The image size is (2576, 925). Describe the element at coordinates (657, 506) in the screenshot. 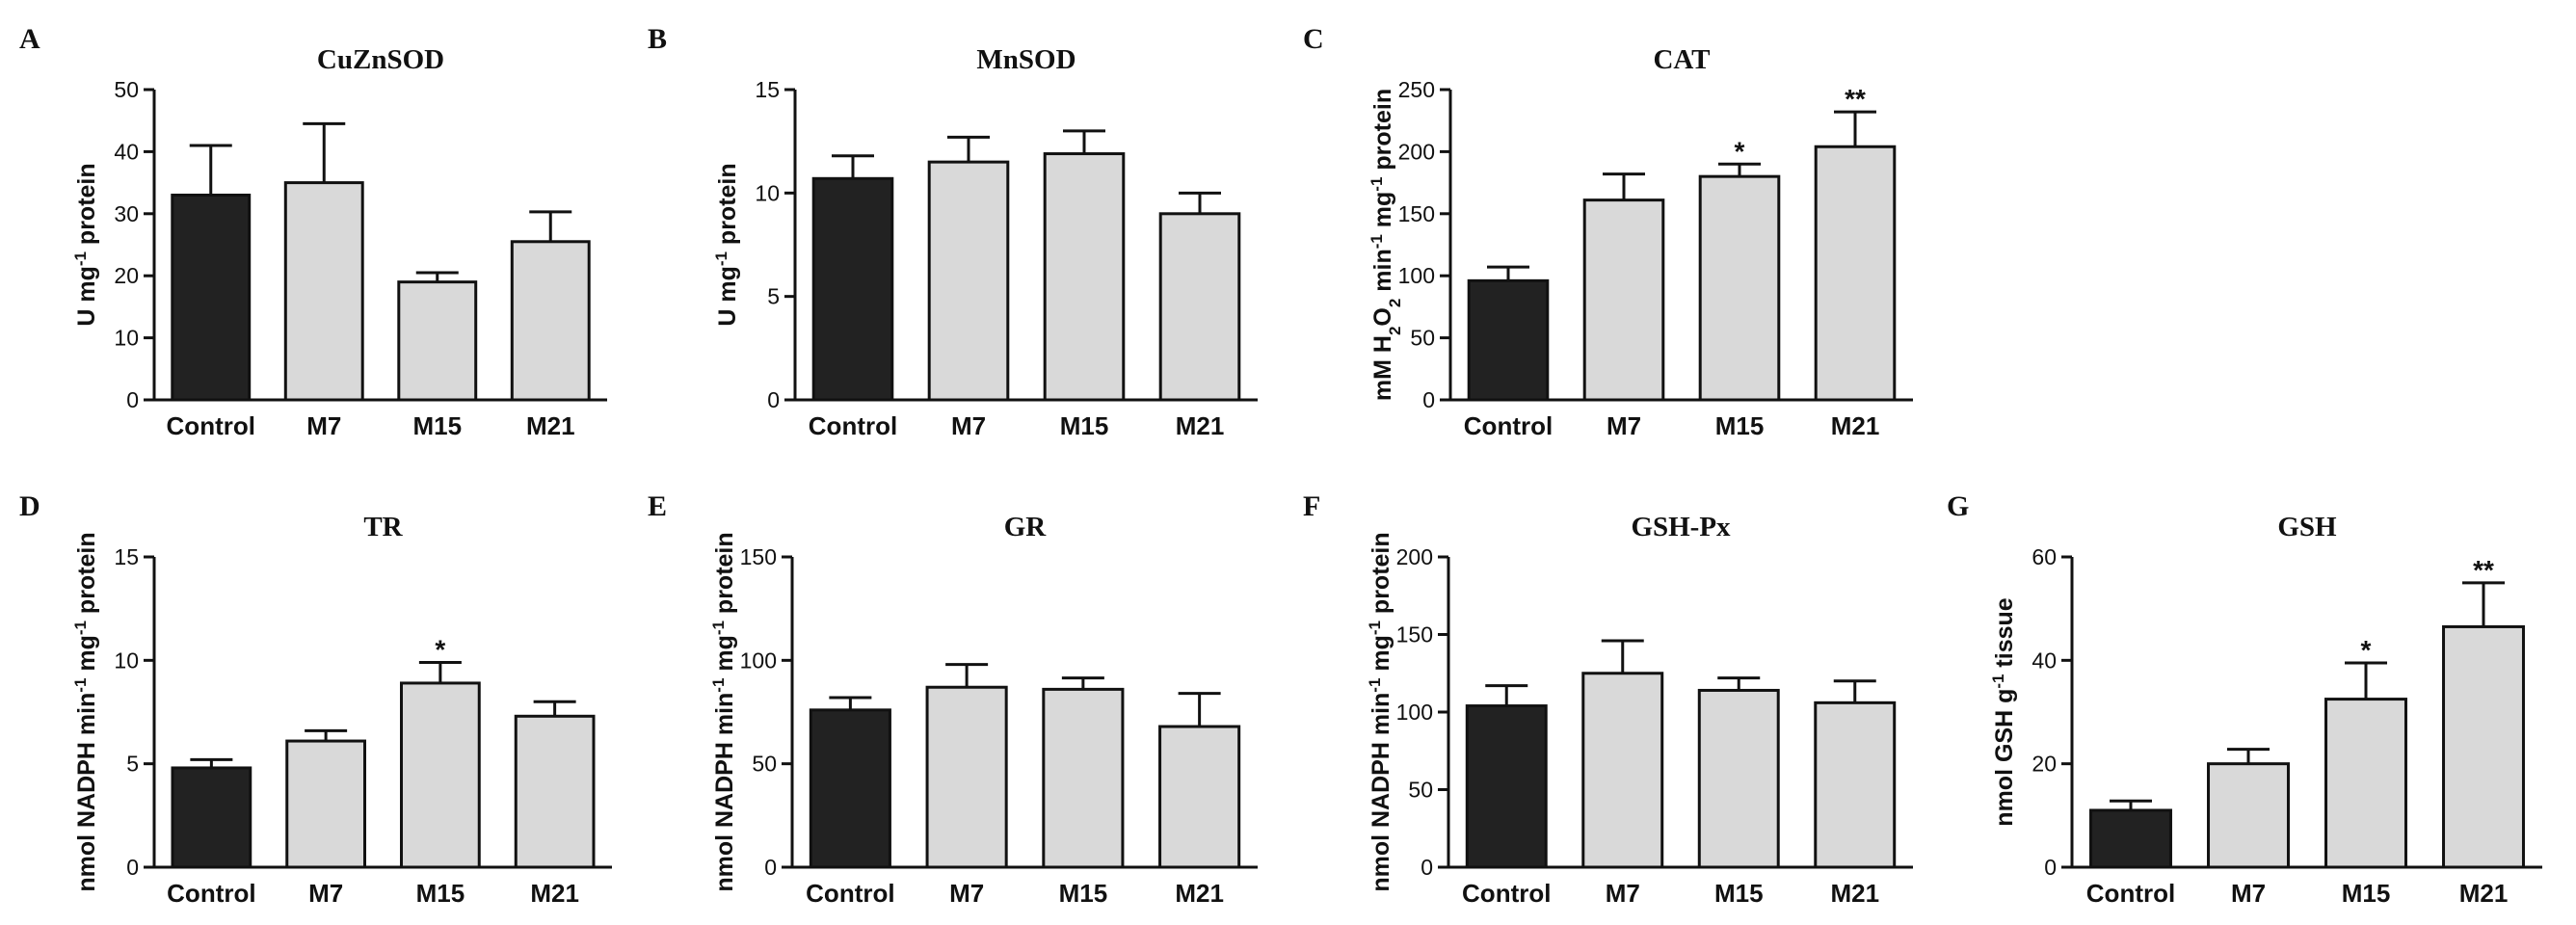

I see `panel-letter: E` at that location.